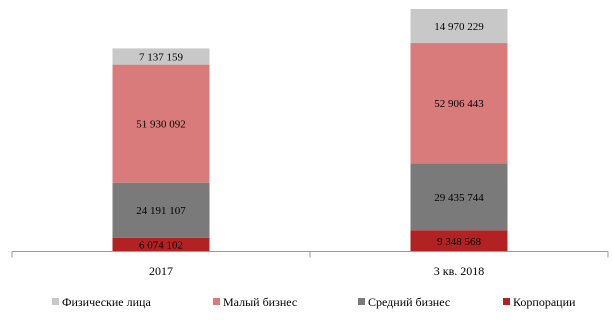 The width and height of the screenshot is (612, 320). I want to click on bar-segment-физические-лица-1, so click(459, 26).